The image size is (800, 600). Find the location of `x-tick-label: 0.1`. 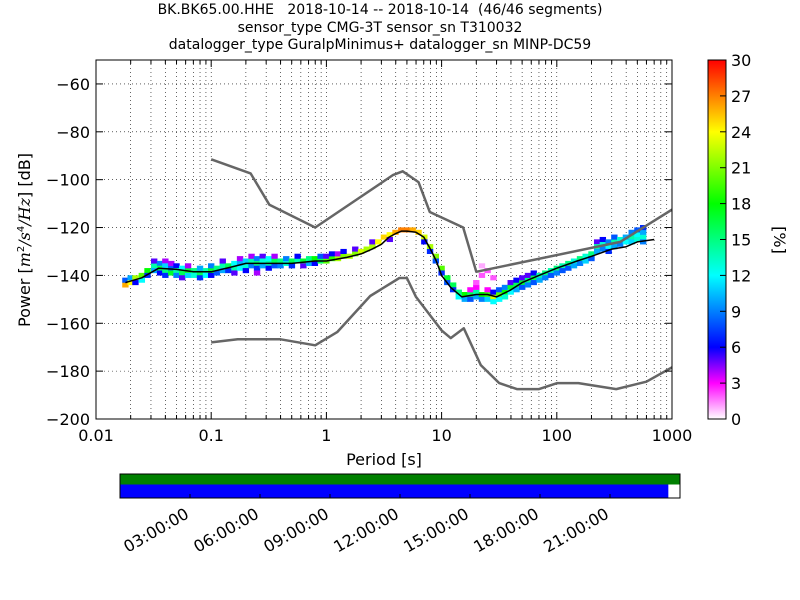

x-tick-label: 0.1 is located at coordinates (210, 435).